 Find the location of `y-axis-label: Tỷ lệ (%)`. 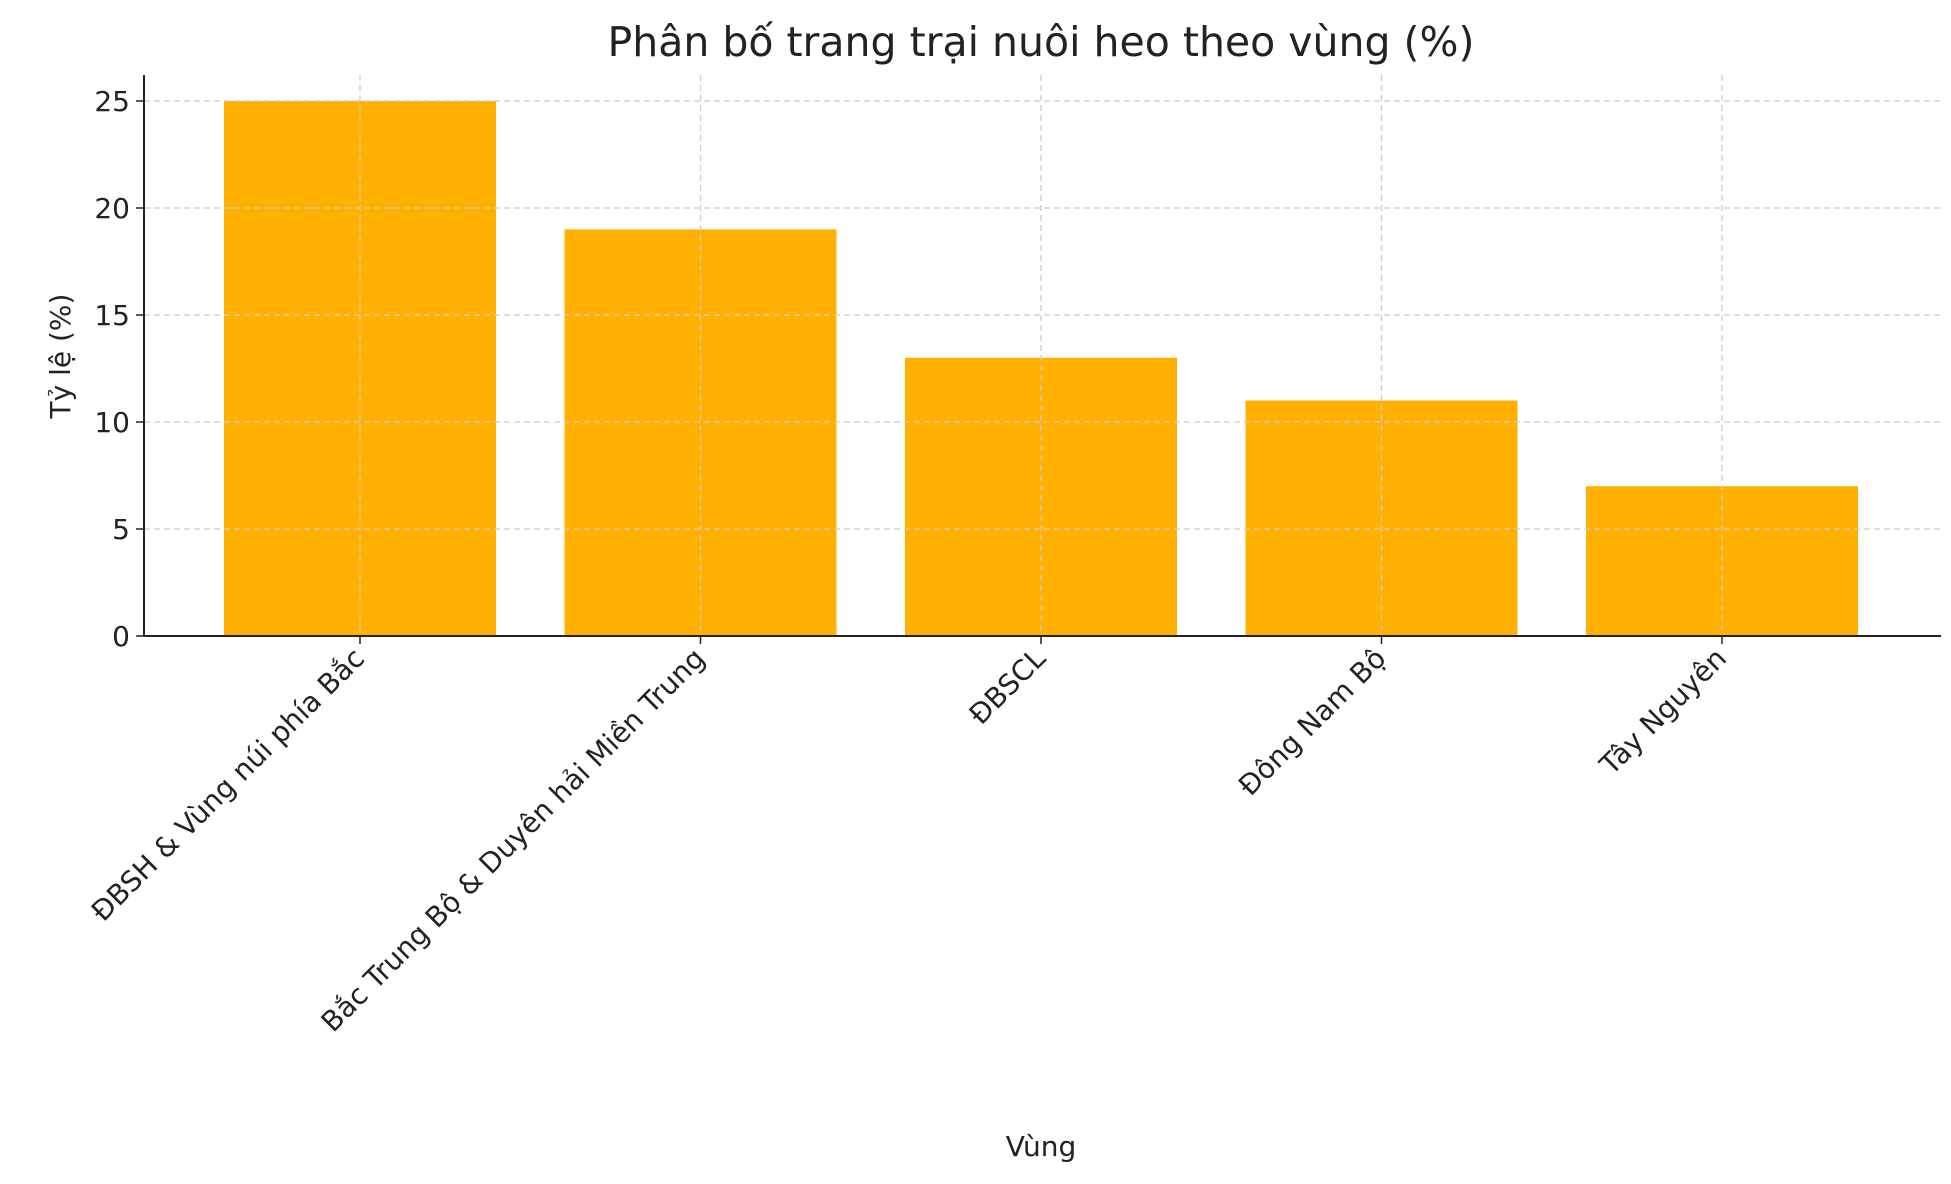

y-axis-label: Tỷ lệ (%) is located at coordinates (60, 357).